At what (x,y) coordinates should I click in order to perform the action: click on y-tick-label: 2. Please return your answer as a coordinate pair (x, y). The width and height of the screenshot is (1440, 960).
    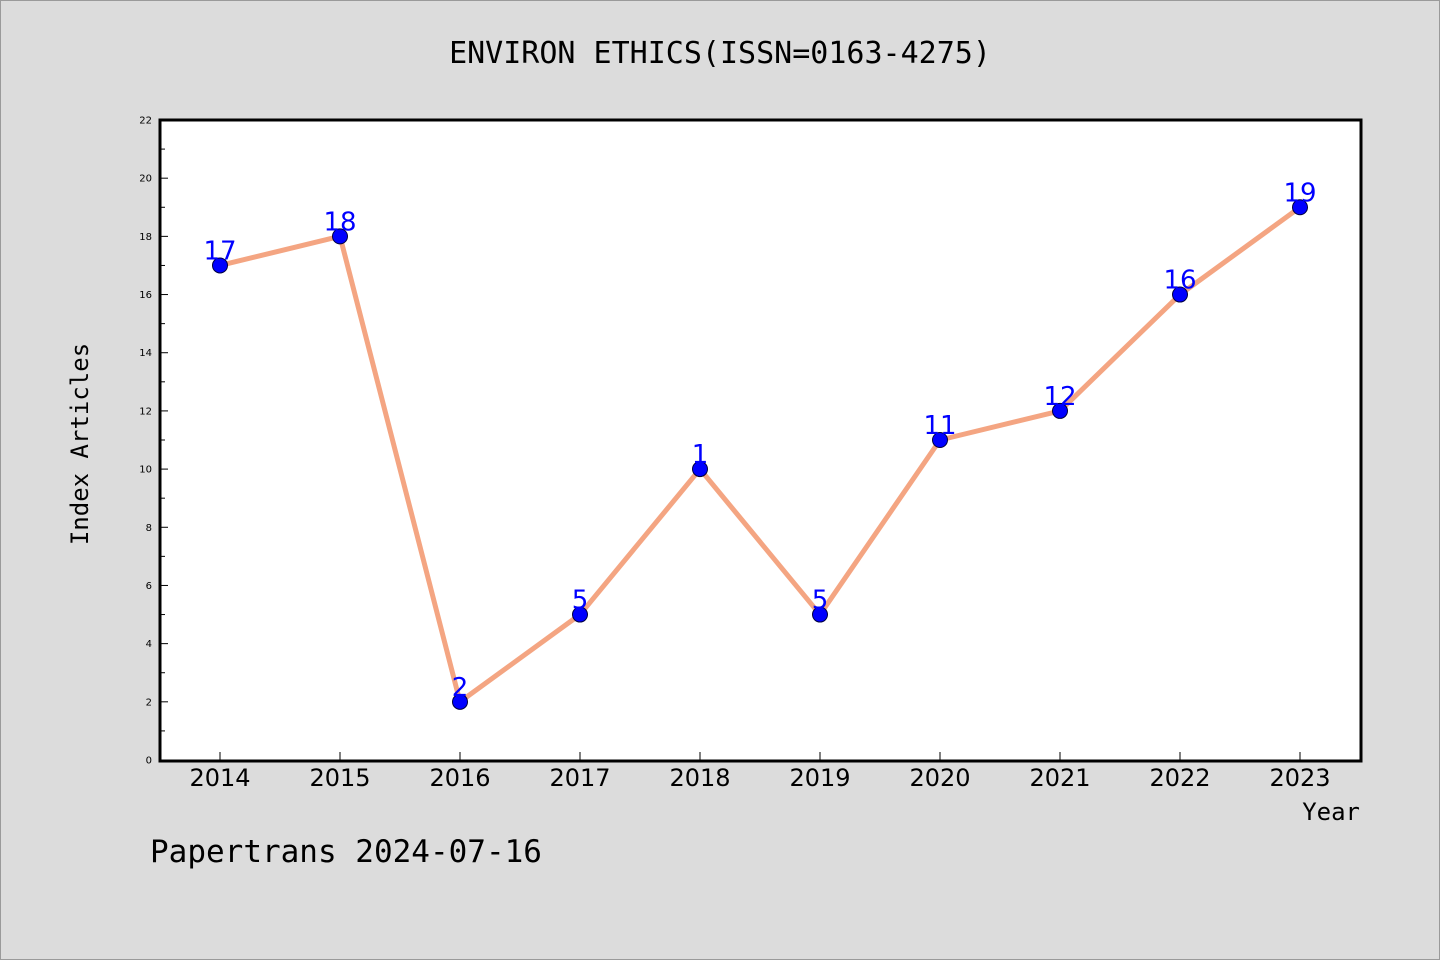
    Looking at the image, I should click on (149, 702).